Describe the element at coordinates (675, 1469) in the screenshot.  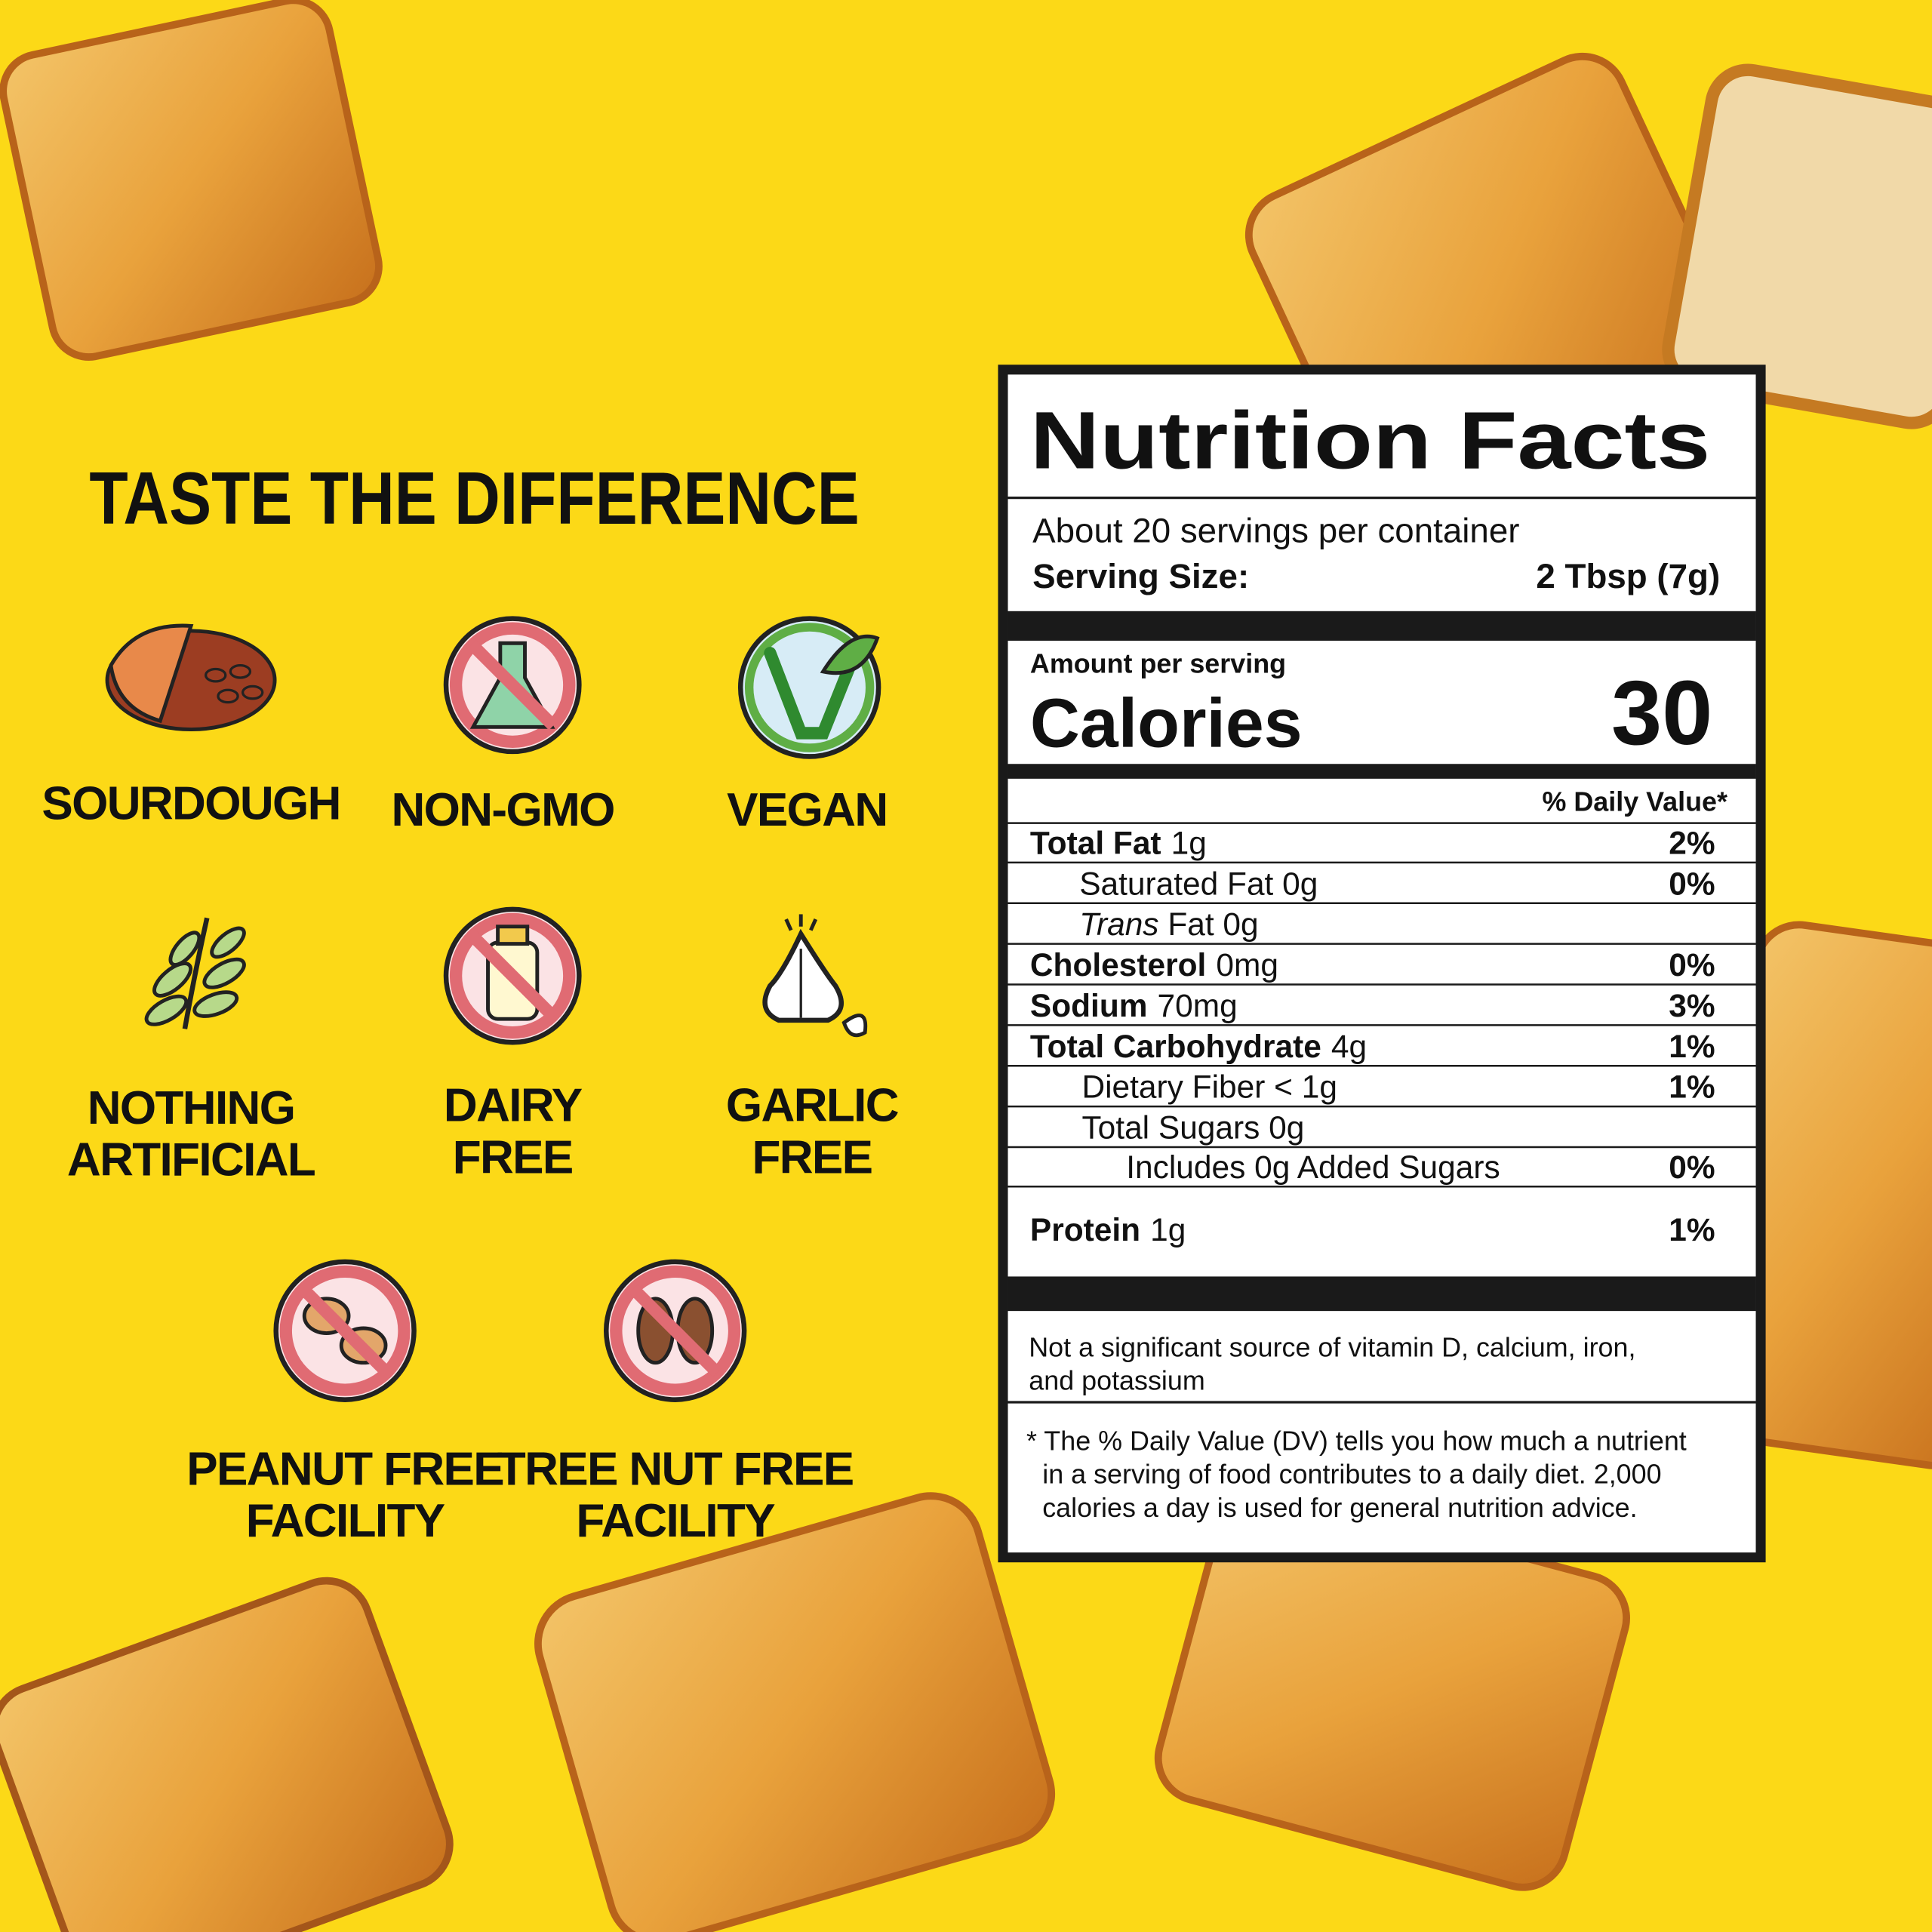
I see `feature-label: TREE NUT FREE` at that location.